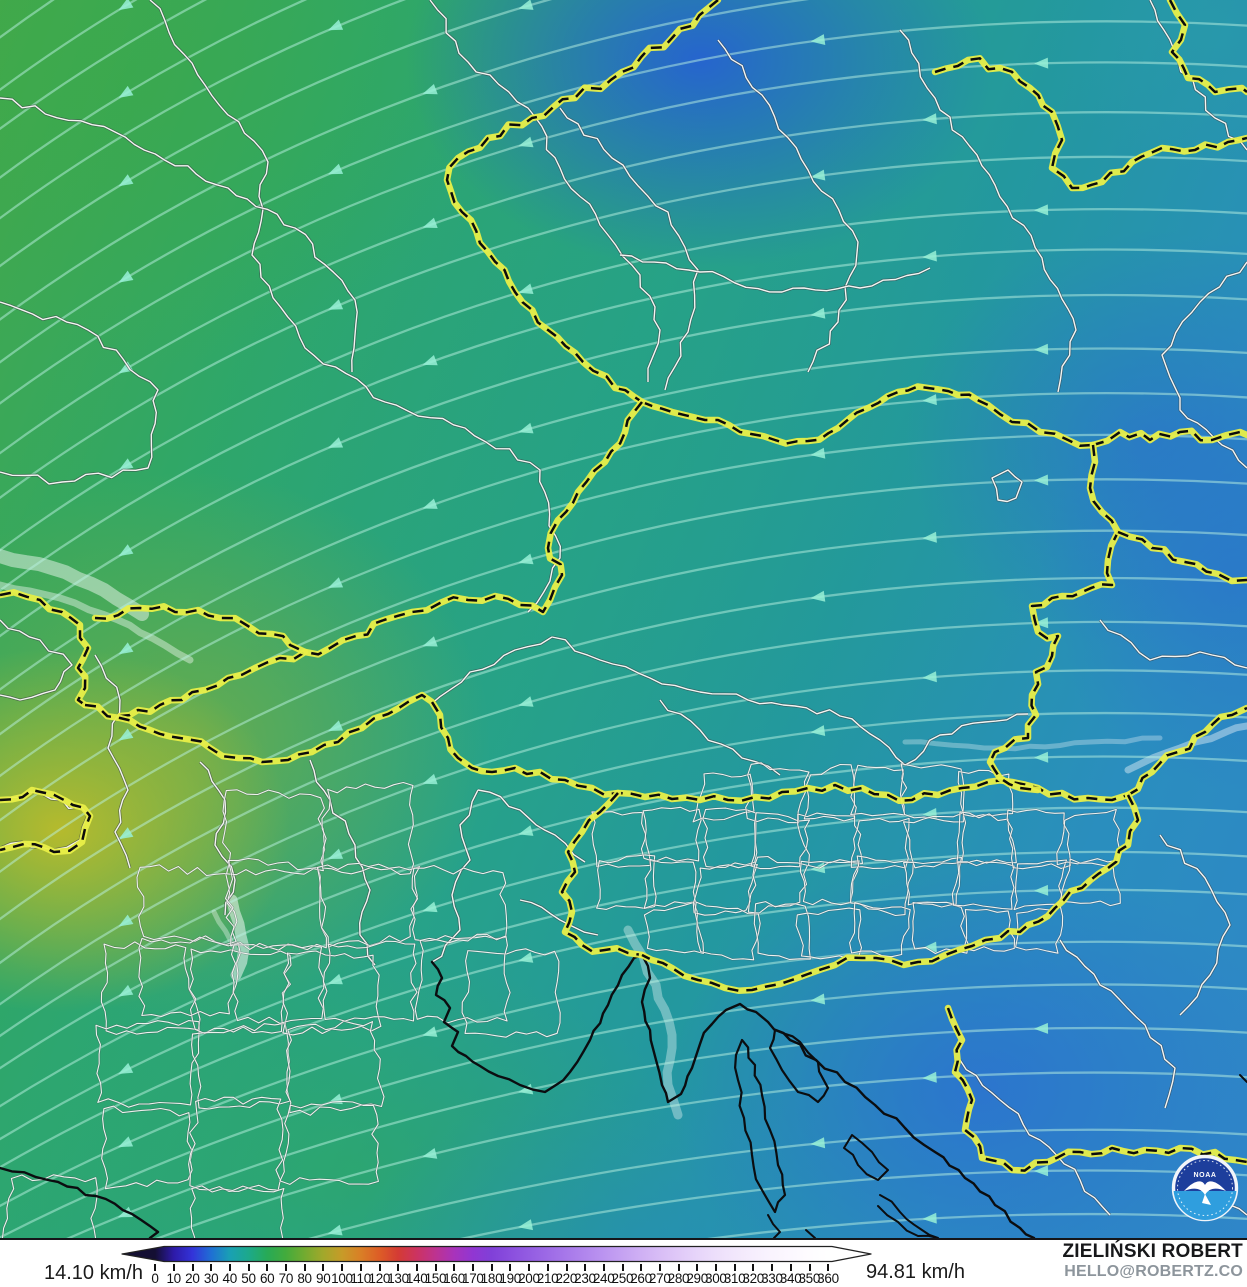 This screenshot has width=1247, height=1287. Describe the element at coordinates (211, 1278) in the screenshot. I see `legend-tick-label: 30` at that location.